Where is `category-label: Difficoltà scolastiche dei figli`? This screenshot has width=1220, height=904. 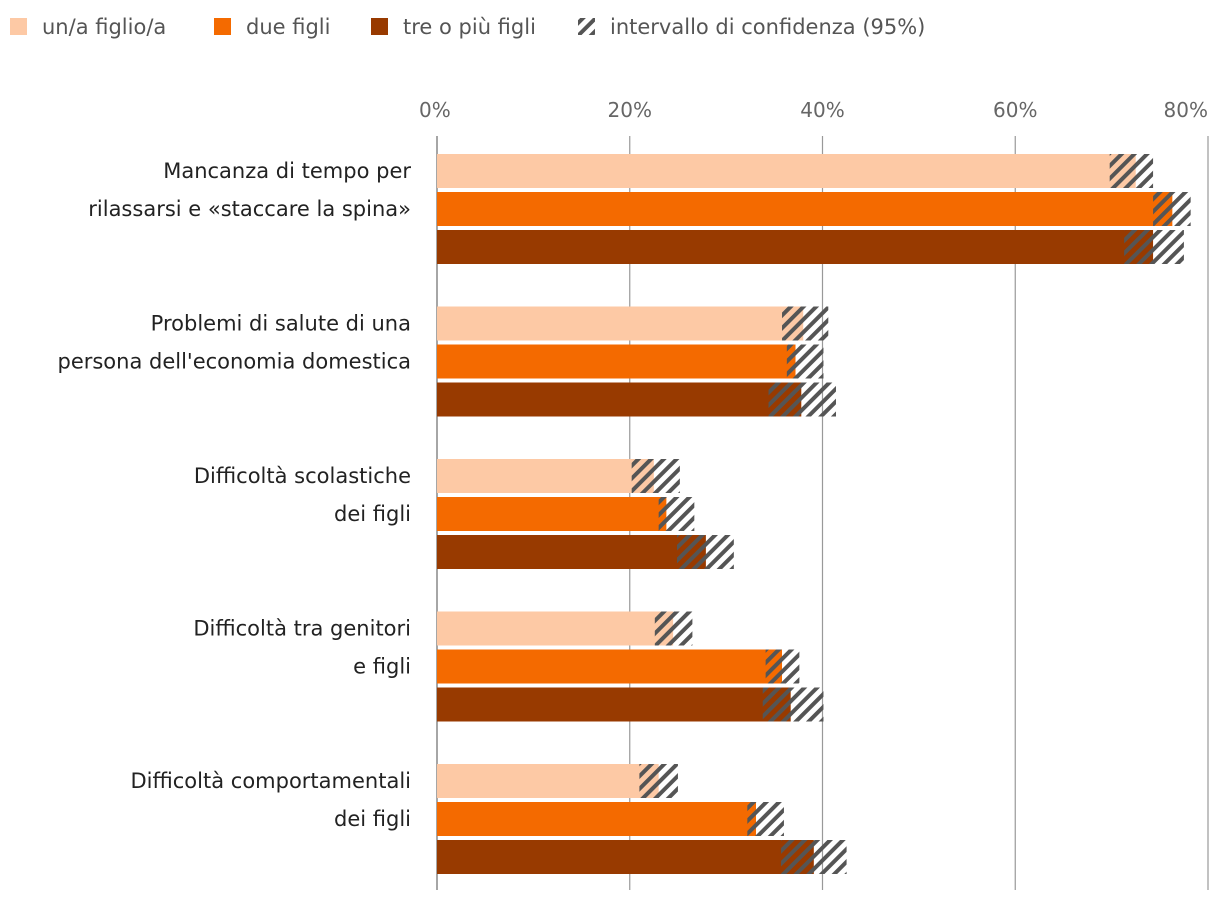 category-label: Difficoltà scolastiche dei figli is located at coordinates (302, 495).